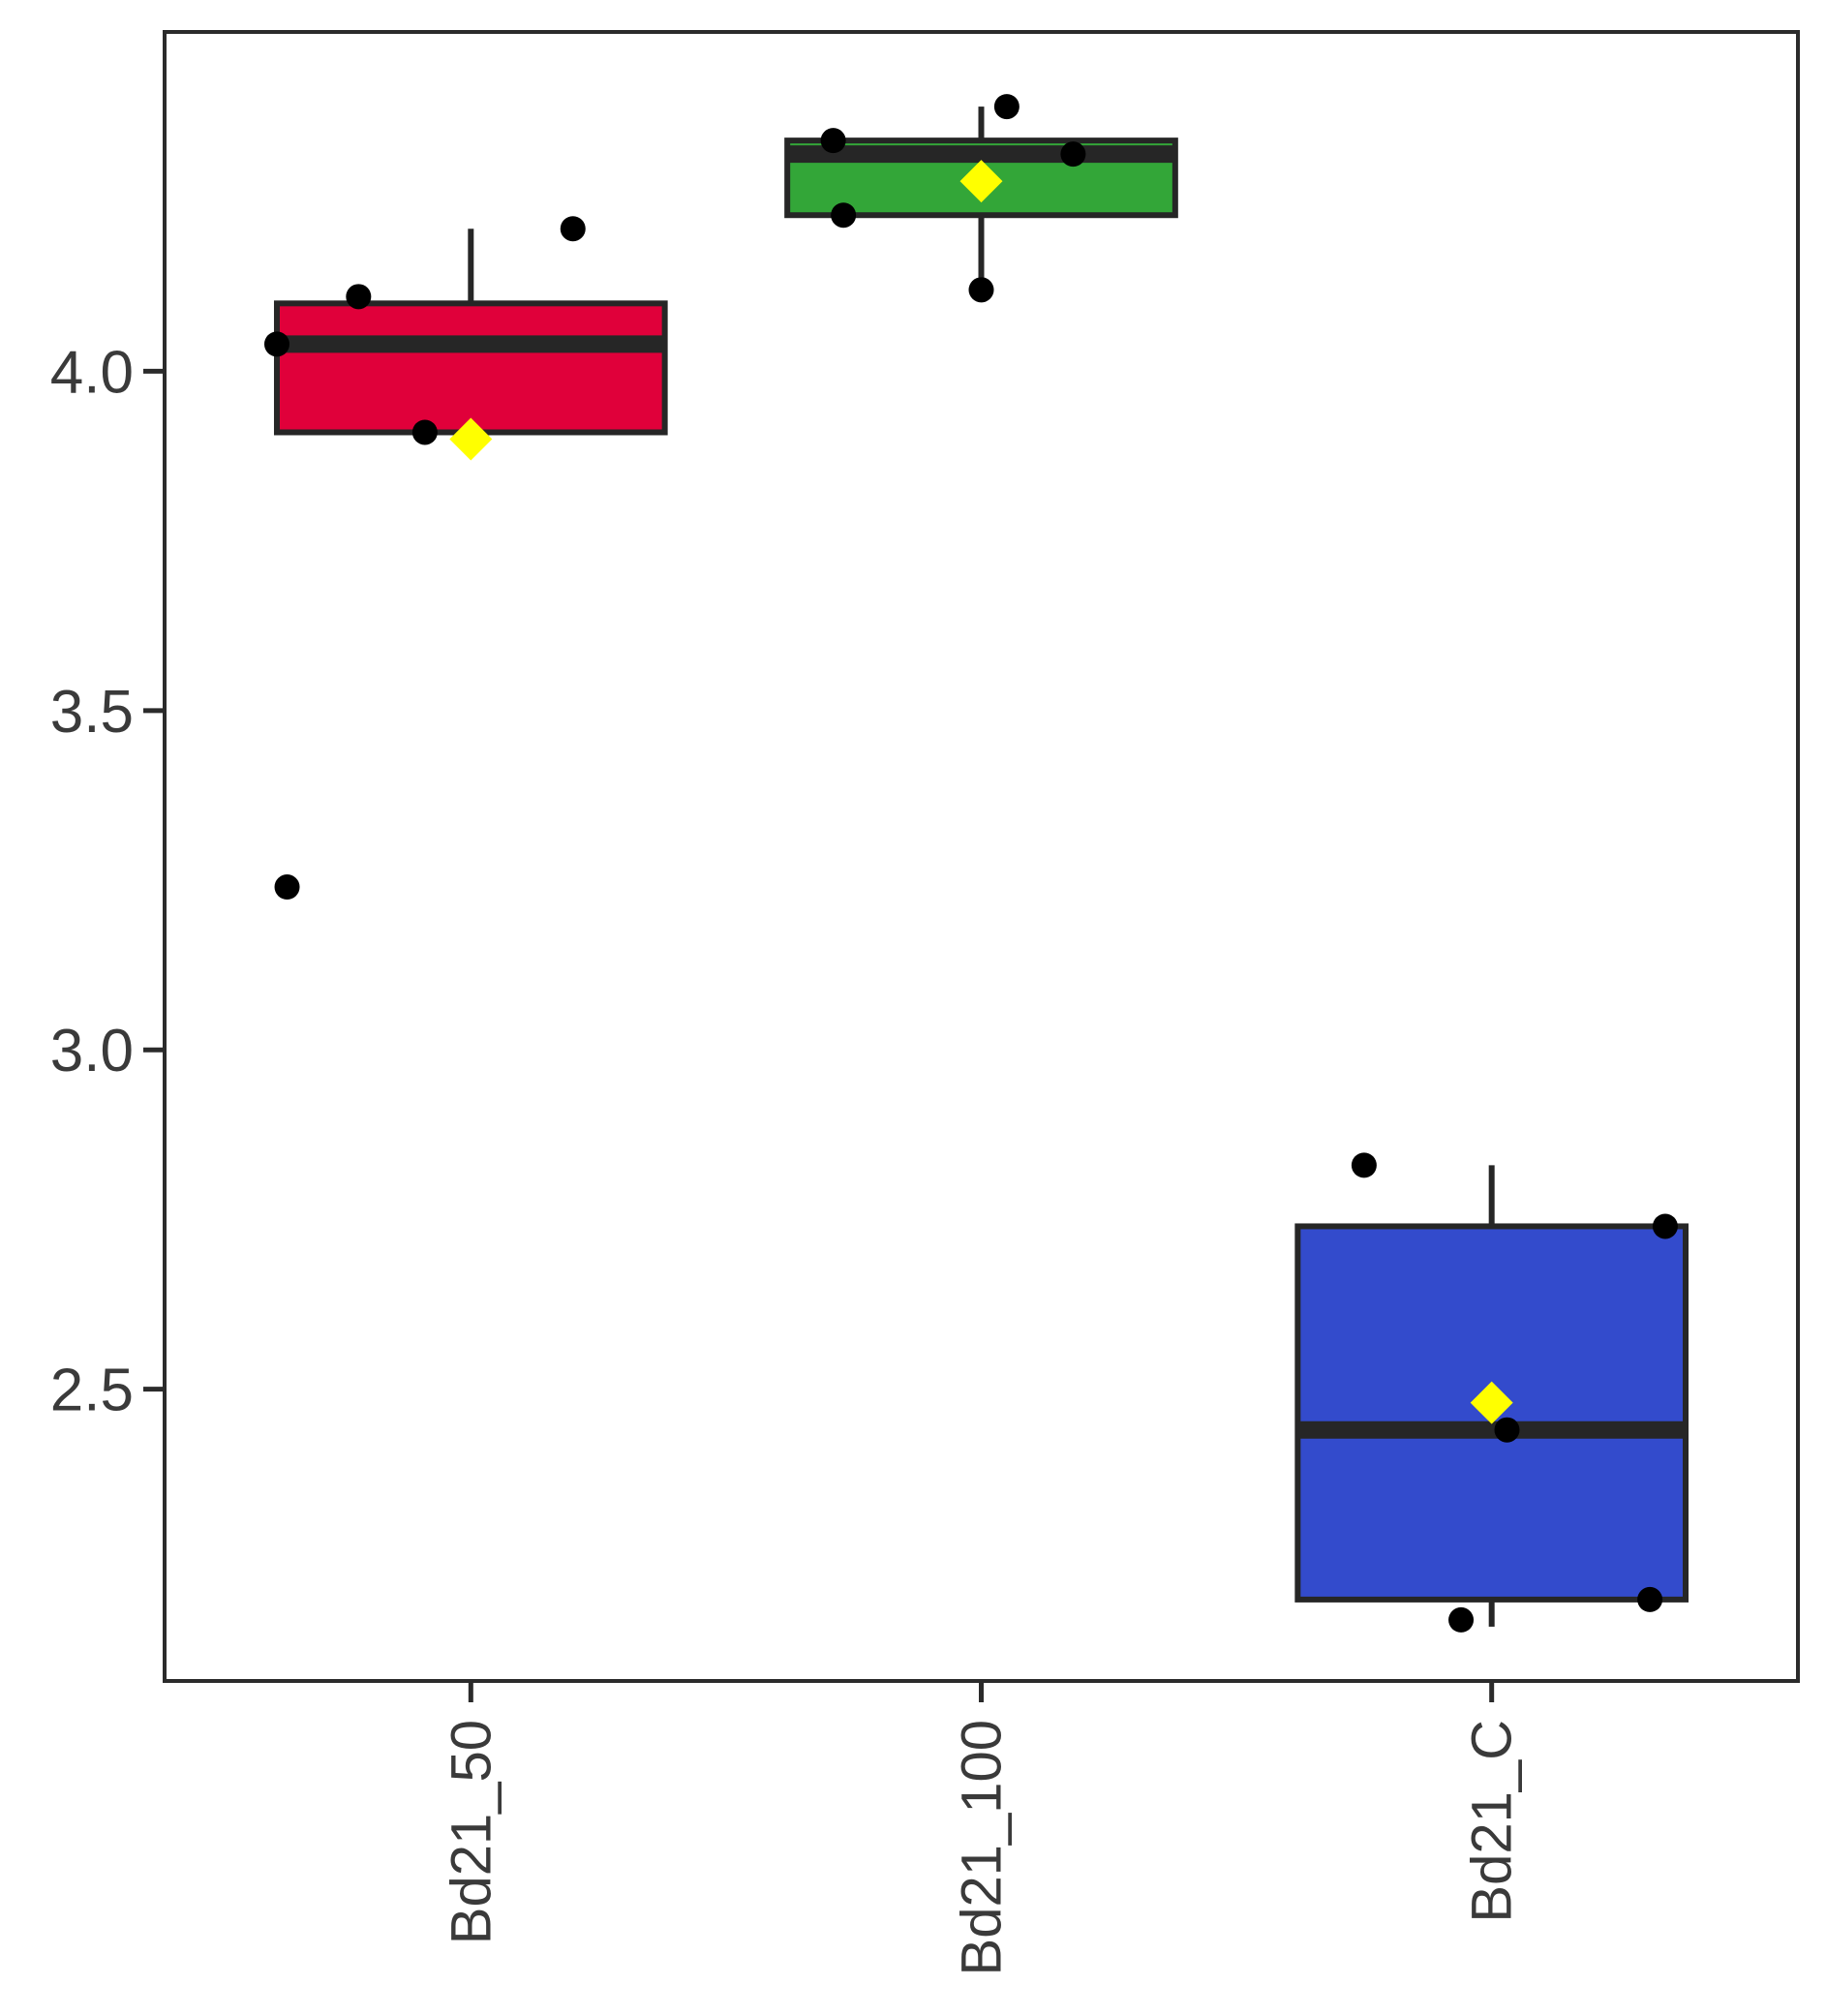 Image resolution: width=1826 pixels, height=2016 pixels. I want to click on y-tick-label: 3.5, so click(92, 712).